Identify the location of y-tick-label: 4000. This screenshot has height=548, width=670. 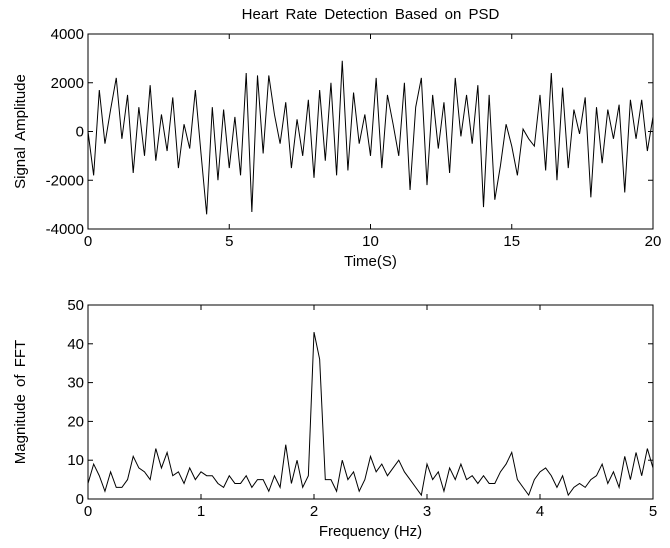
(67, 34).